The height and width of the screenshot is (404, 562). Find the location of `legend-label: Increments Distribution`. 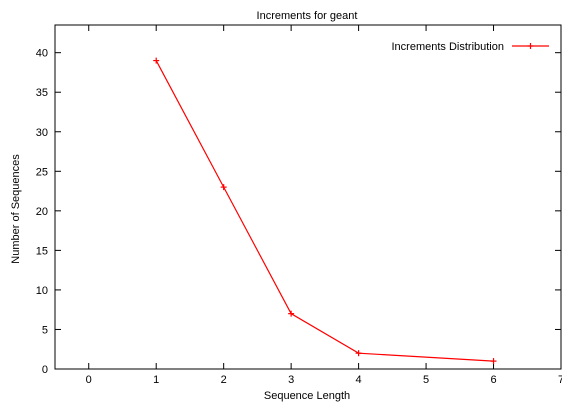

legend-label: Increments Distribution is located at coordinates (448, 47).